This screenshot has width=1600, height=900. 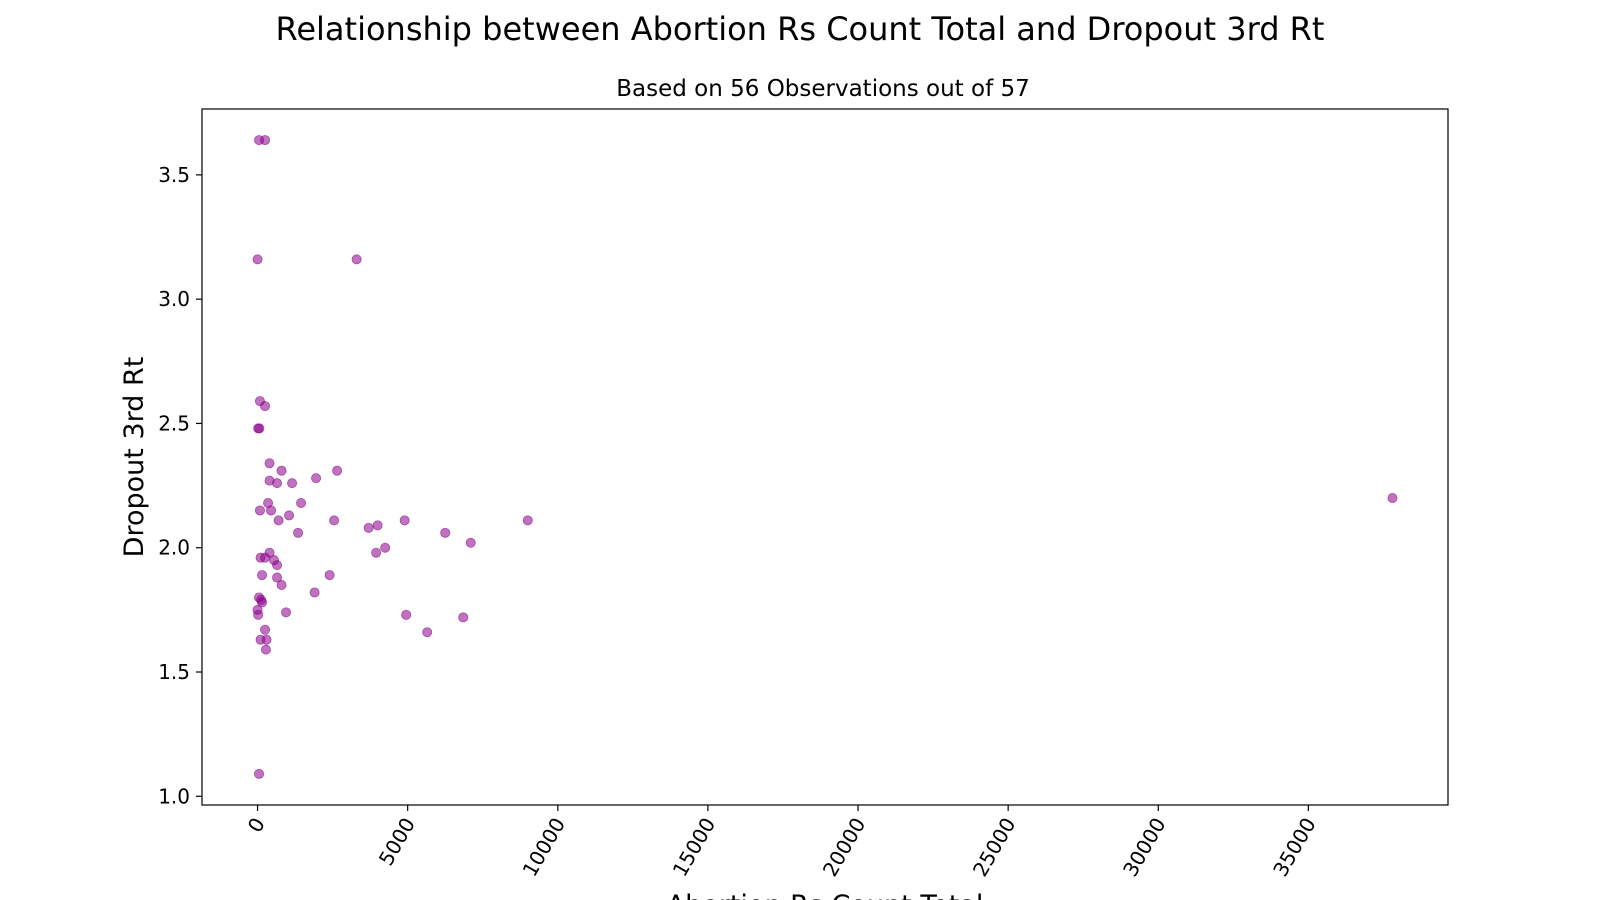 I want to click on y-tick-label: 1.0, so click(x=174, y=796).